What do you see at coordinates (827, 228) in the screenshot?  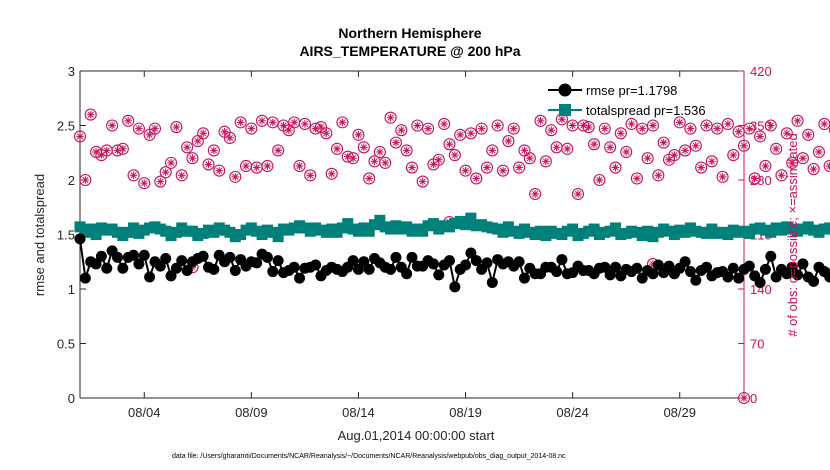 I see `totalspread-point` at bounding box center [827, 228].